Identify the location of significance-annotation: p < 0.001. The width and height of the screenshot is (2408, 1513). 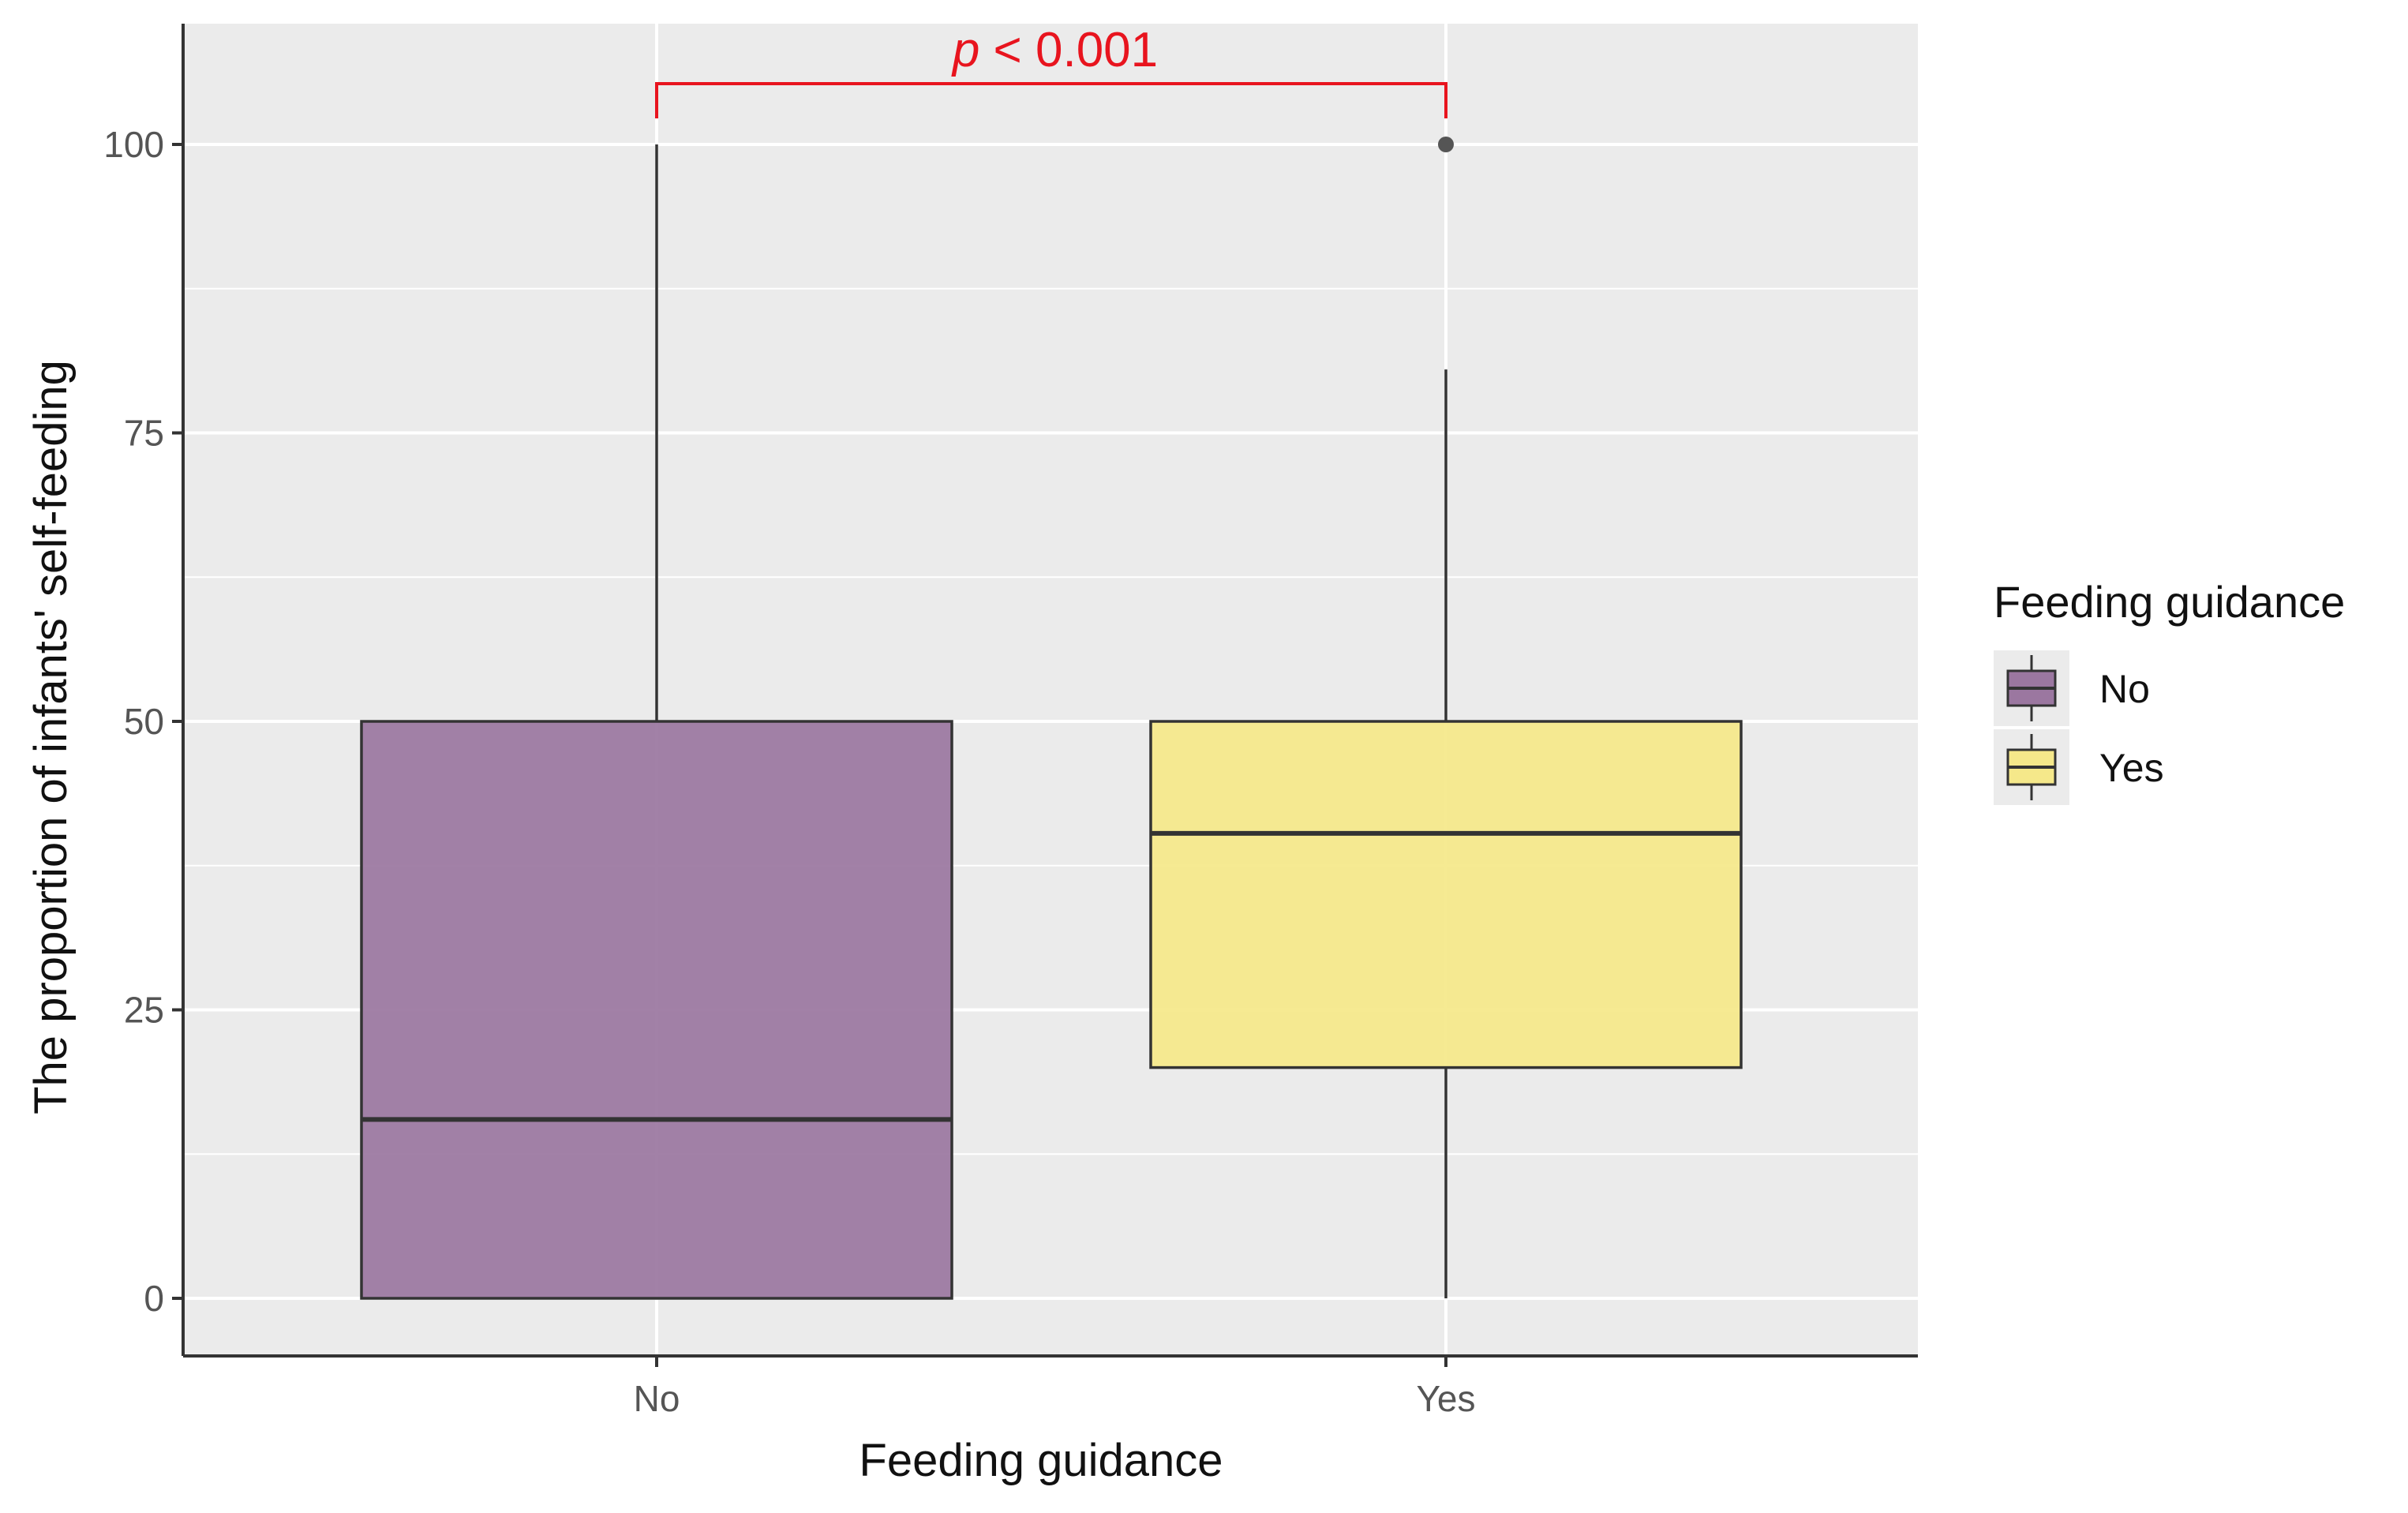
(1051, 70).